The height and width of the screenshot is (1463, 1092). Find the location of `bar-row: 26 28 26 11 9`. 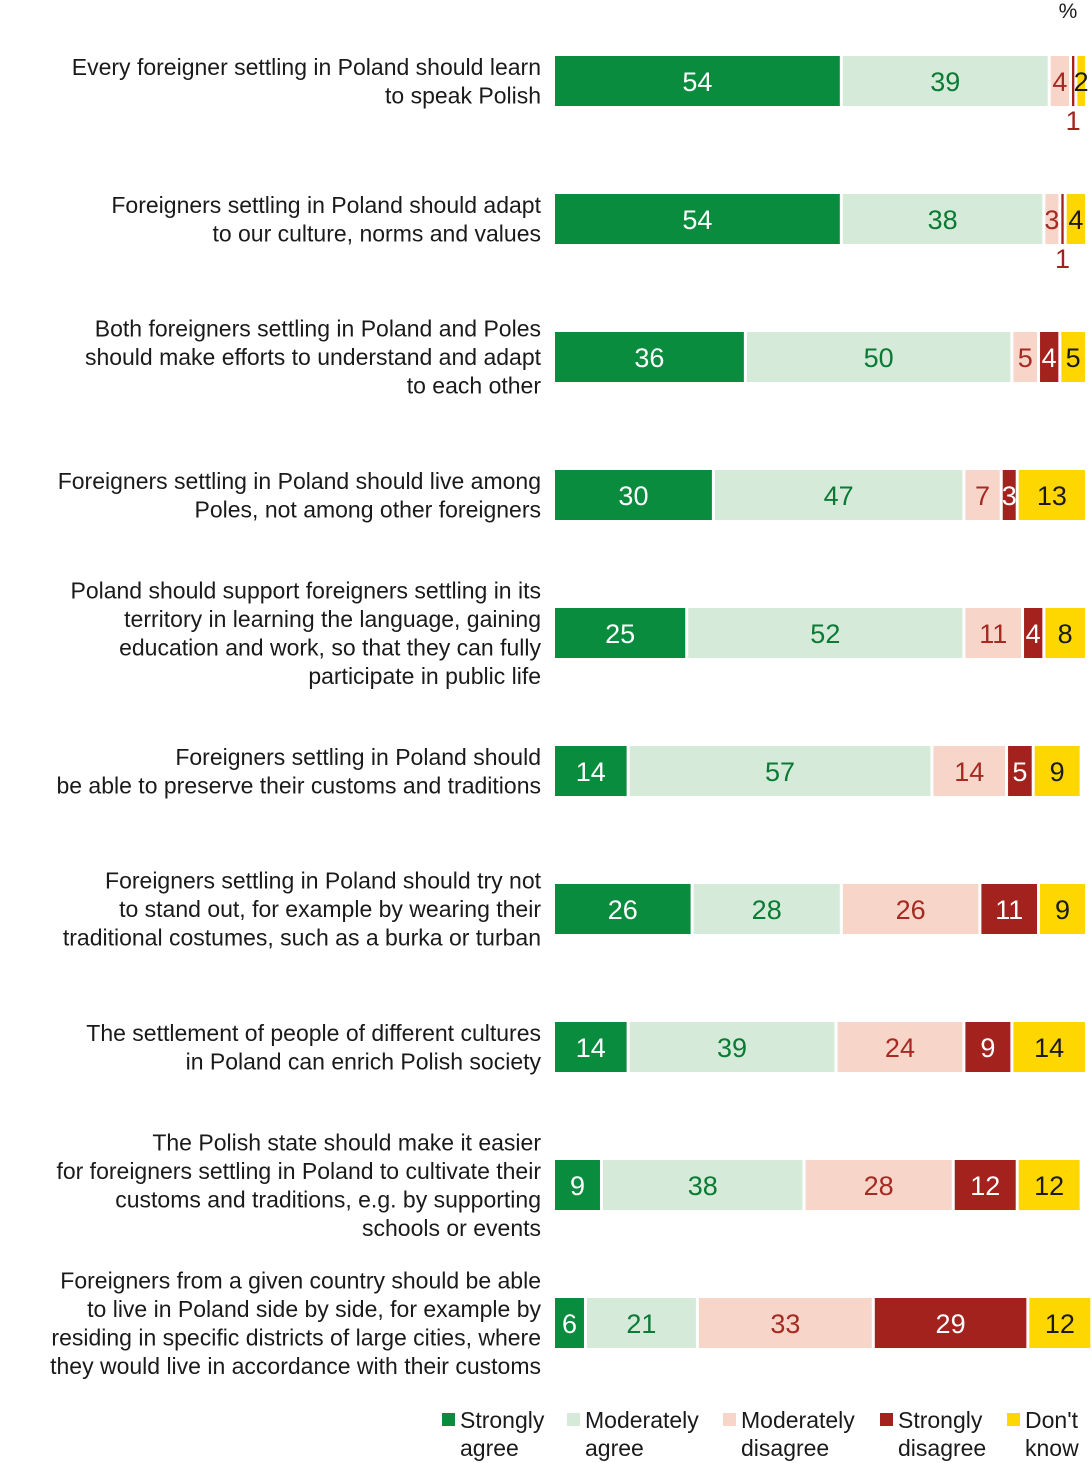

bar-row: 26 28 26 11 9 is located at coordinates (820, 909).